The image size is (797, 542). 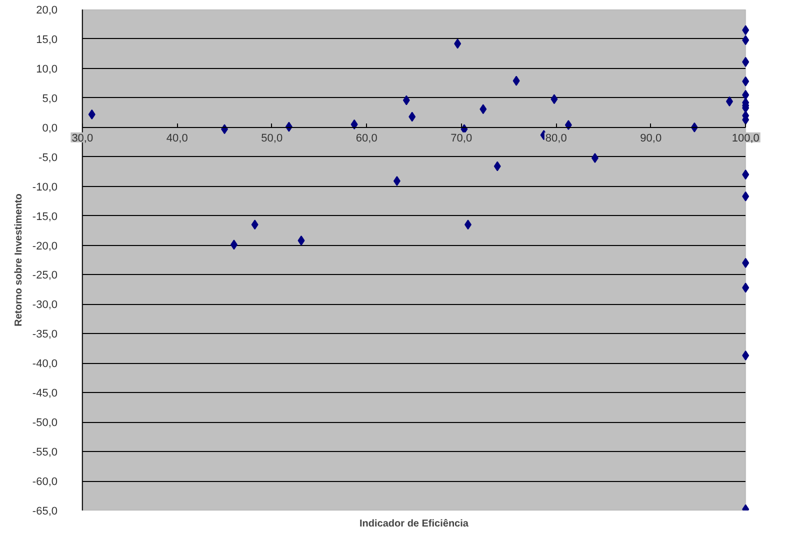 What do you see at coordinates (47, 40) in the screenshot?
I see `y-tick-label: 15,0` at bounding box center [47, 40].